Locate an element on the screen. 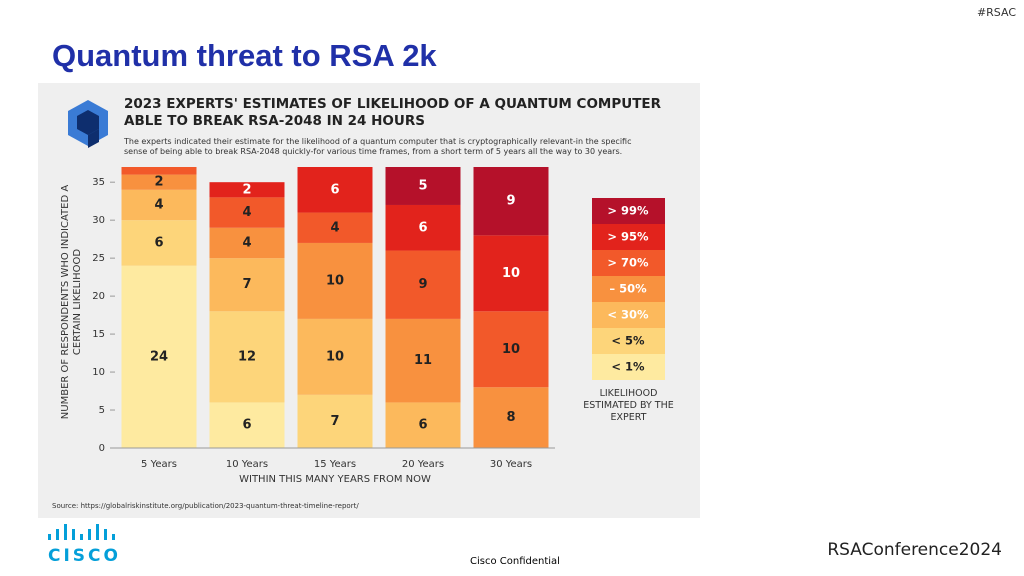  x-axis-label: WITHIN THIS MANY YEARS FROM NOW is located at coordinates (335, 479).